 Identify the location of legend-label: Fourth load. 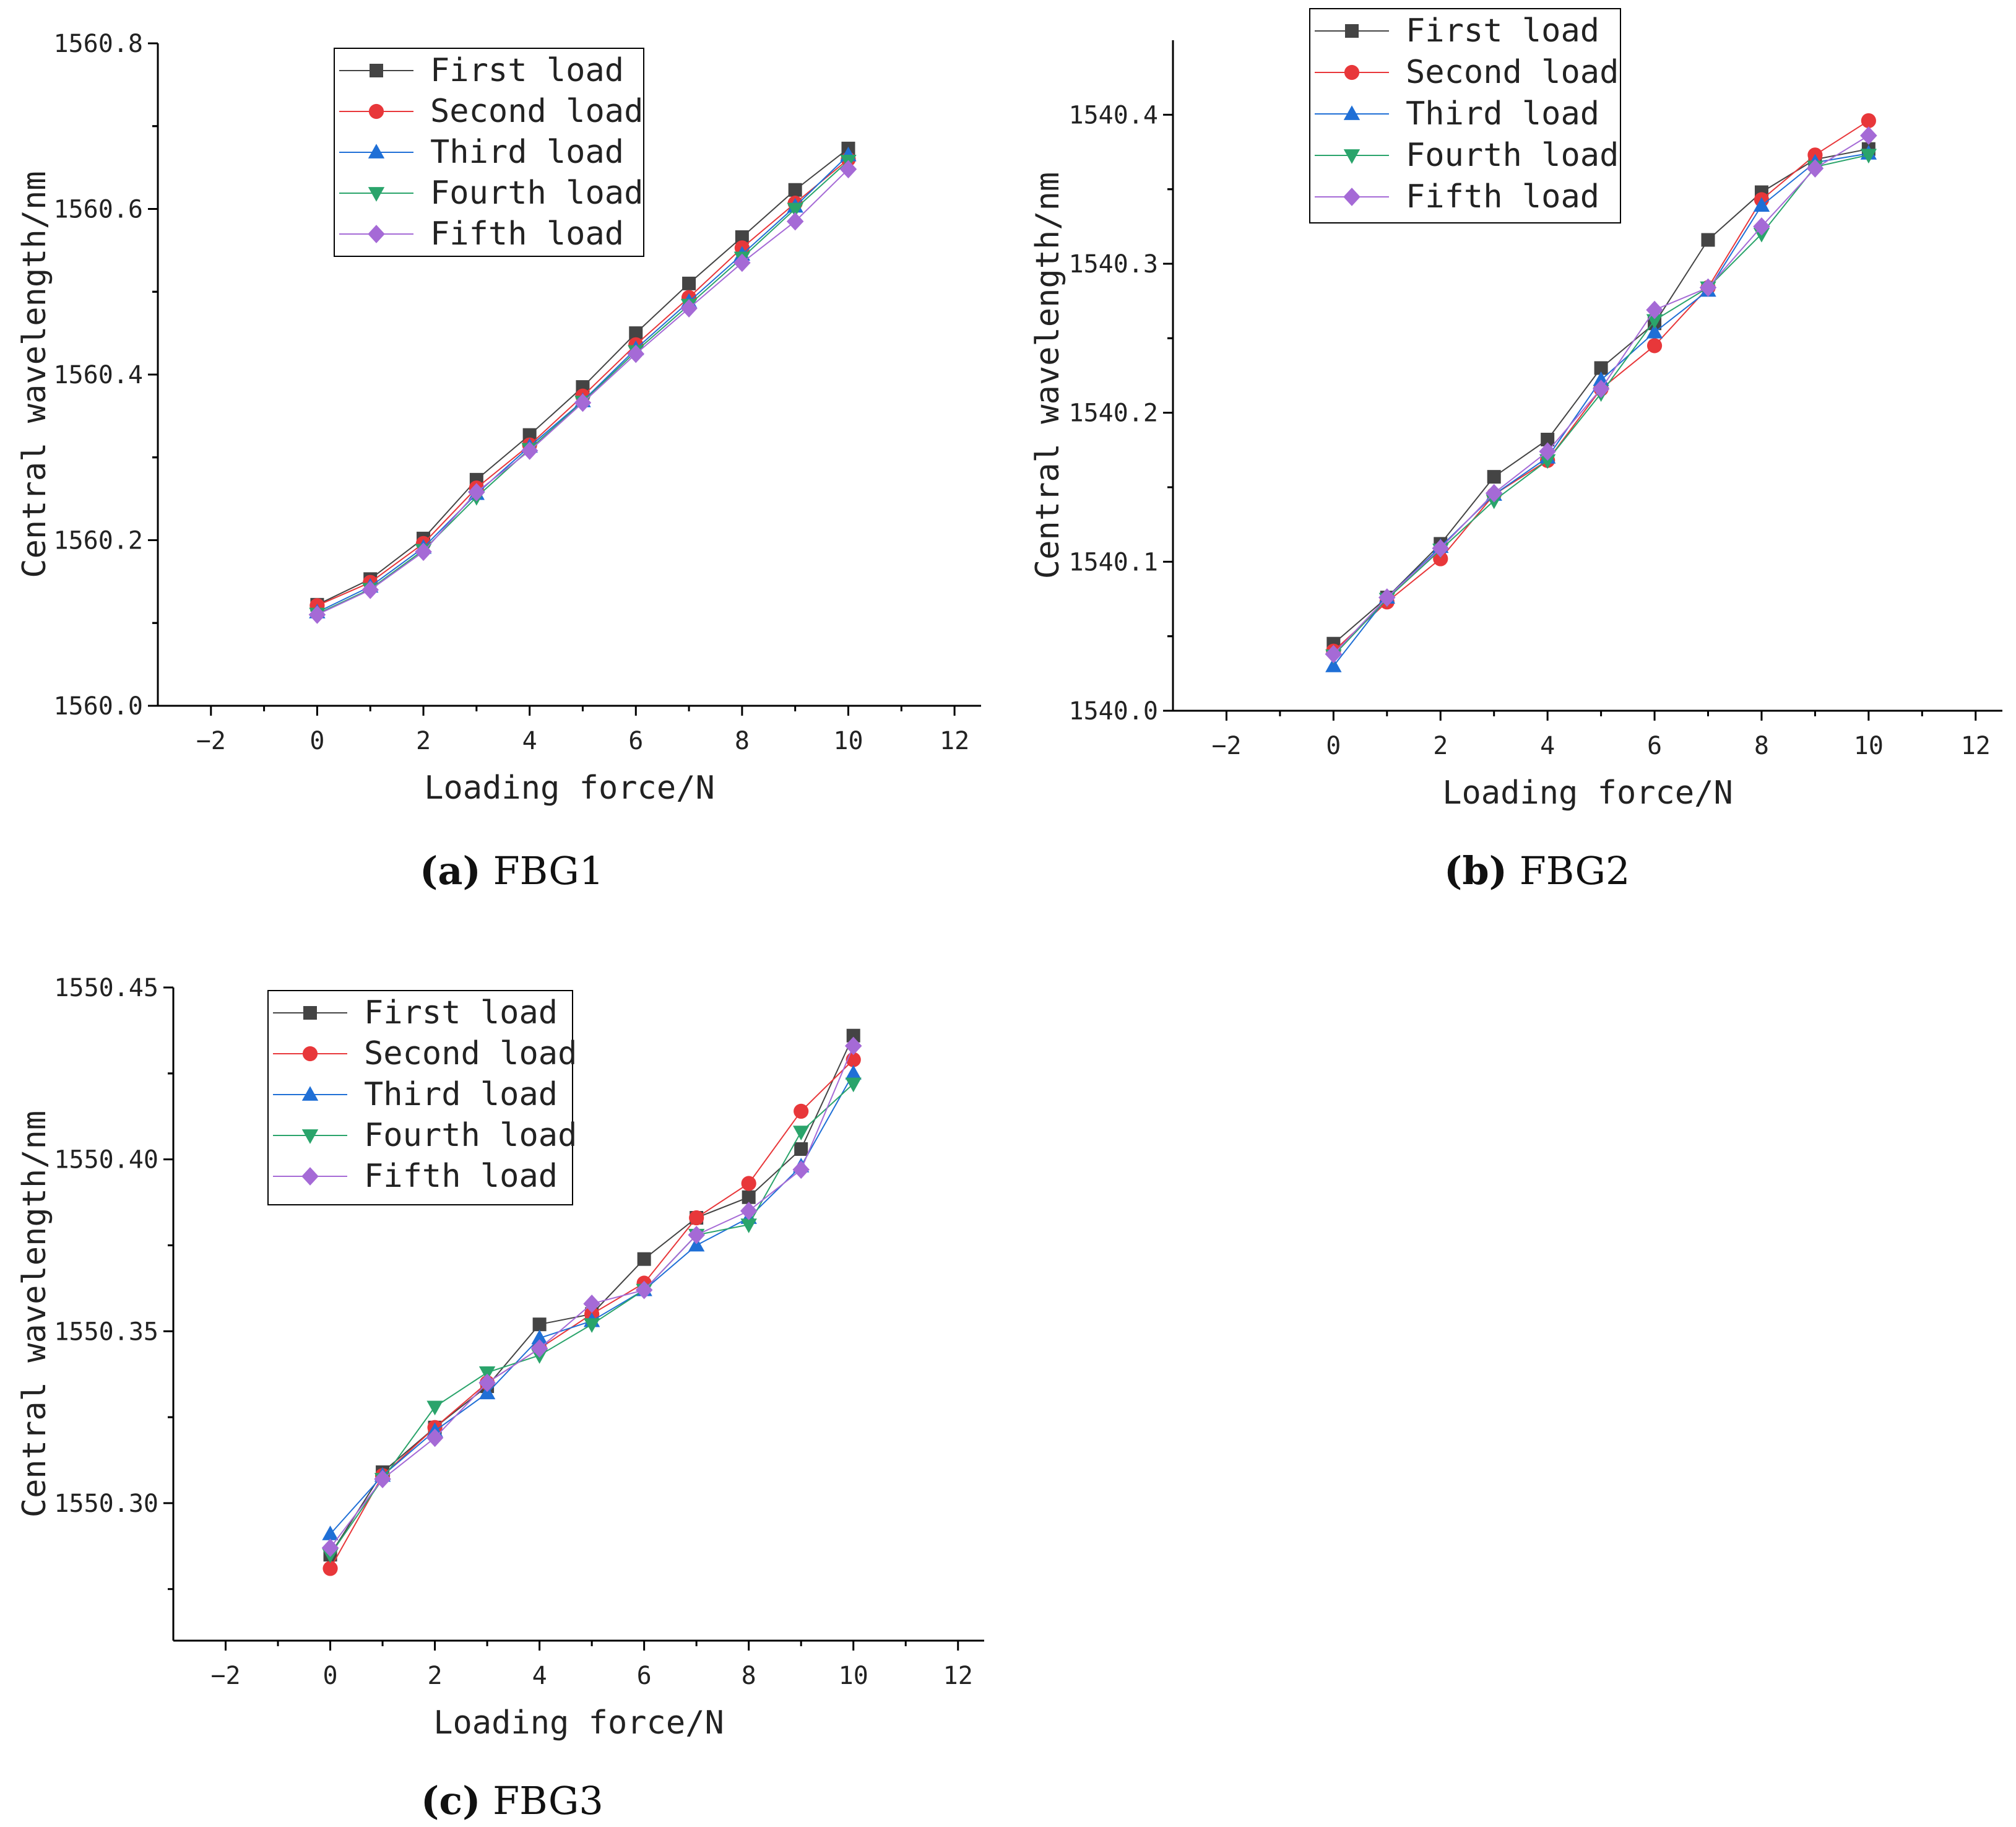
(1512, 155).